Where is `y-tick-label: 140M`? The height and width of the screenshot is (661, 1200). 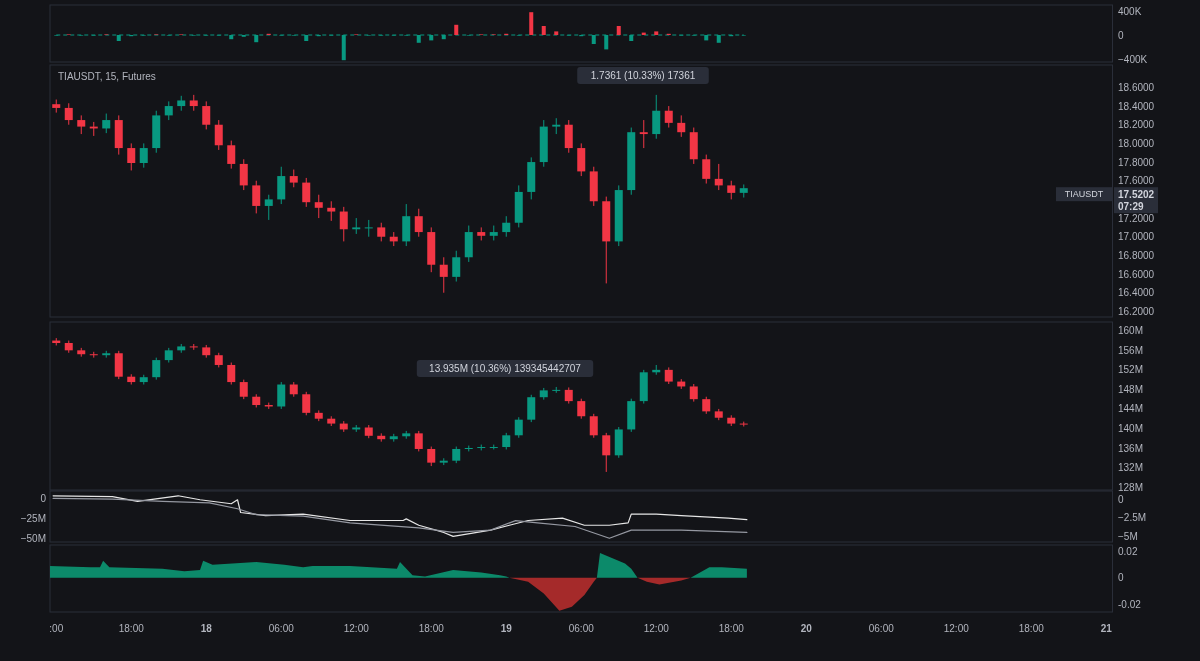
y-tick-label: 140M is located at coordinates (1131, 428).